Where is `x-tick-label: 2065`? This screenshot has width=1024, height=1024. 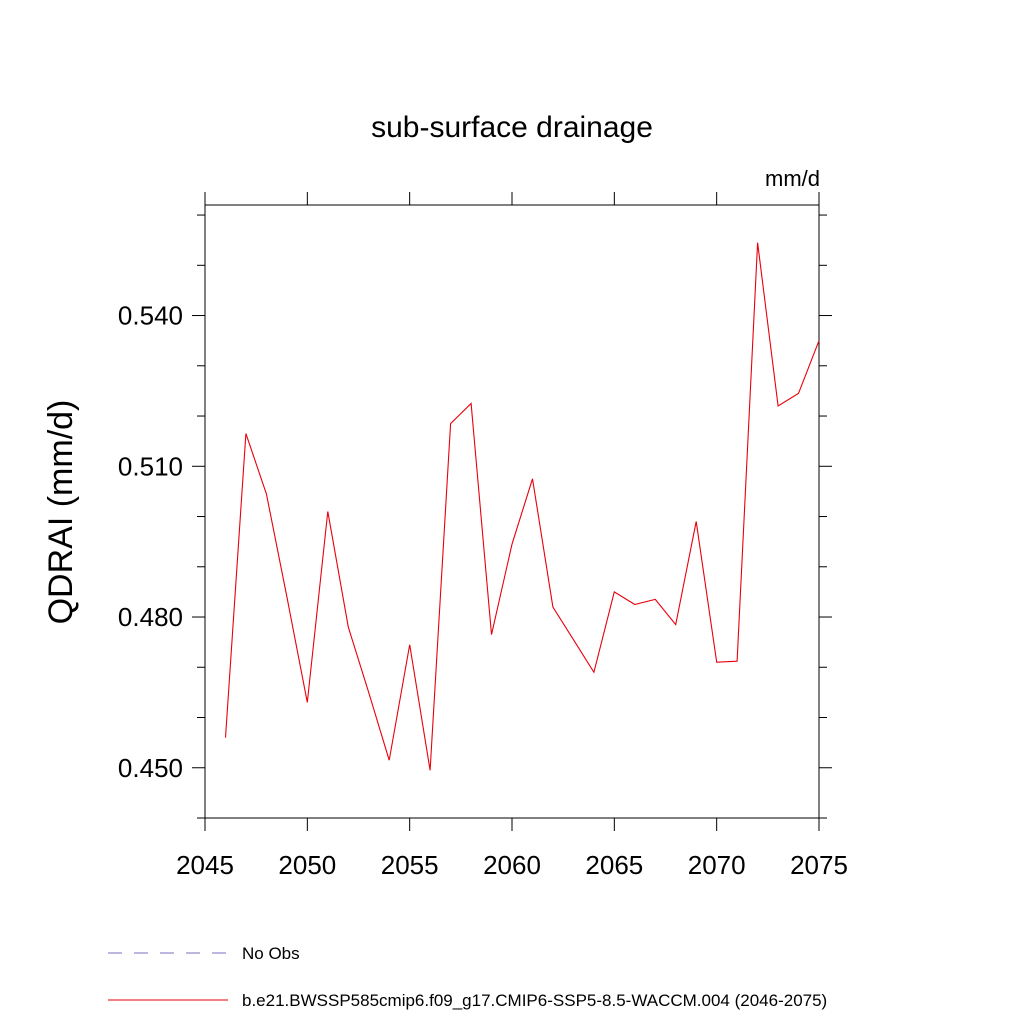 x-tick-label: 2065 is located at coordinates (614, 865).